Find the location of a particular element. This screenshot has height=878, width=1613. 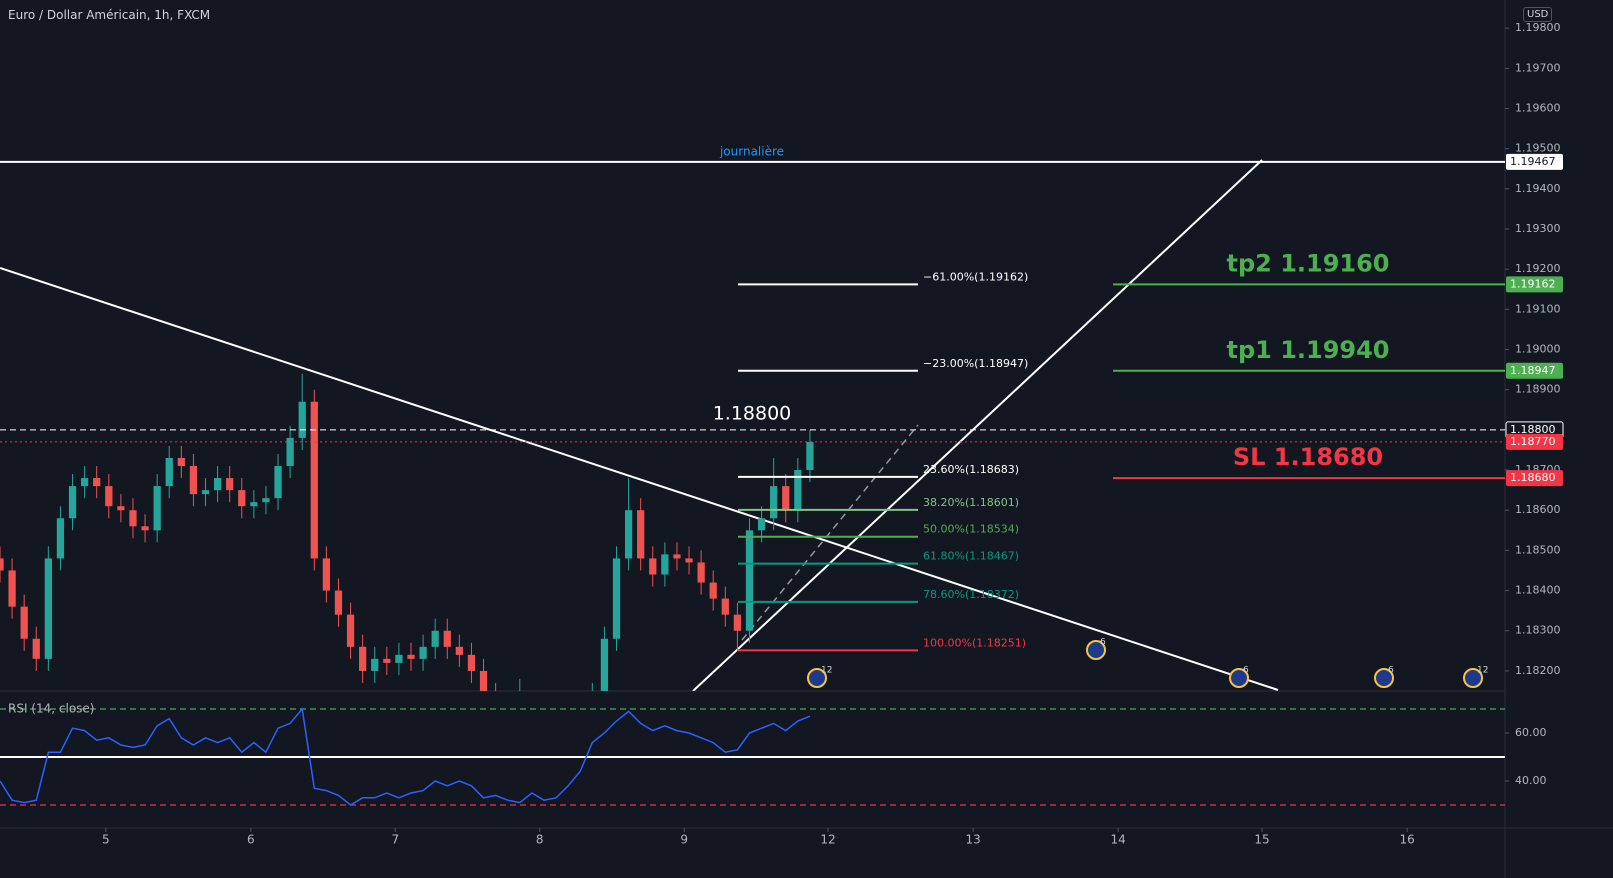

price-tag-label: 1.18680 is located at coordinates (1533, 477).